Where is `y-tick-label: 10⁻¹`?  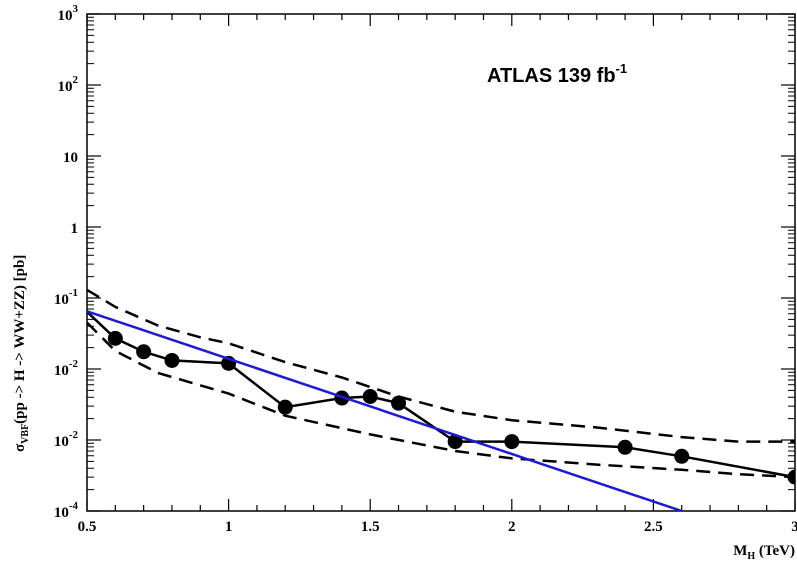 y-tick-label: 10⁻¹ is located at coordinates (66, 297).